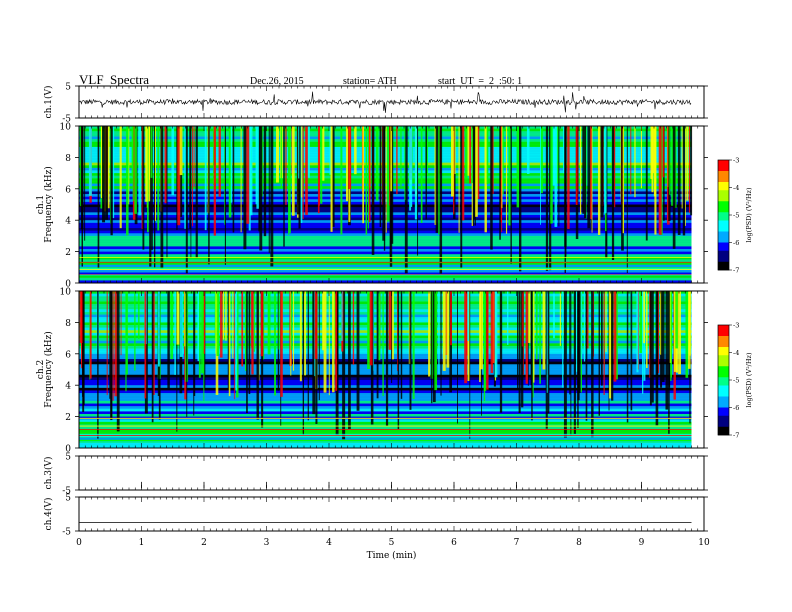 The height and width of the screenshot is (612, 792). Describe the element at coordinates (277, 81) in the screenshot. I see `date-label: Dec.26, 2015` at that location.